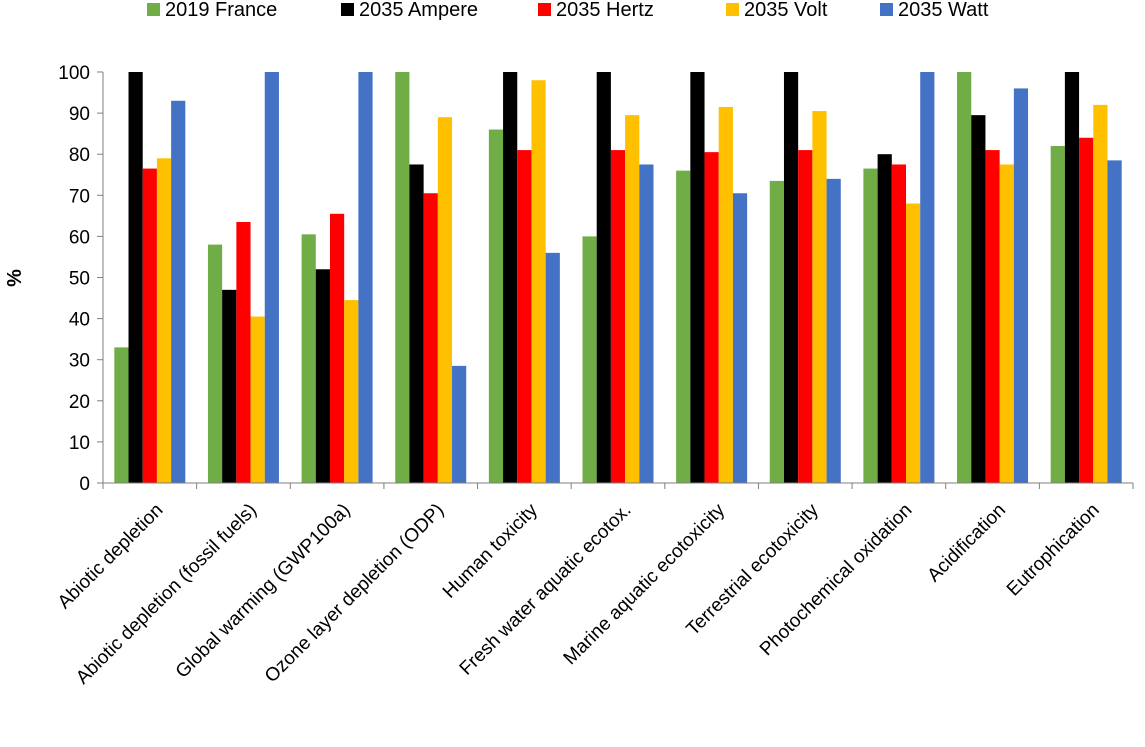  What do you see at coordinates (645, 584) in the screenshot?
I see `x-tick-label: Marine aquatic ecotoxicity` at bounding box center [645, 584].